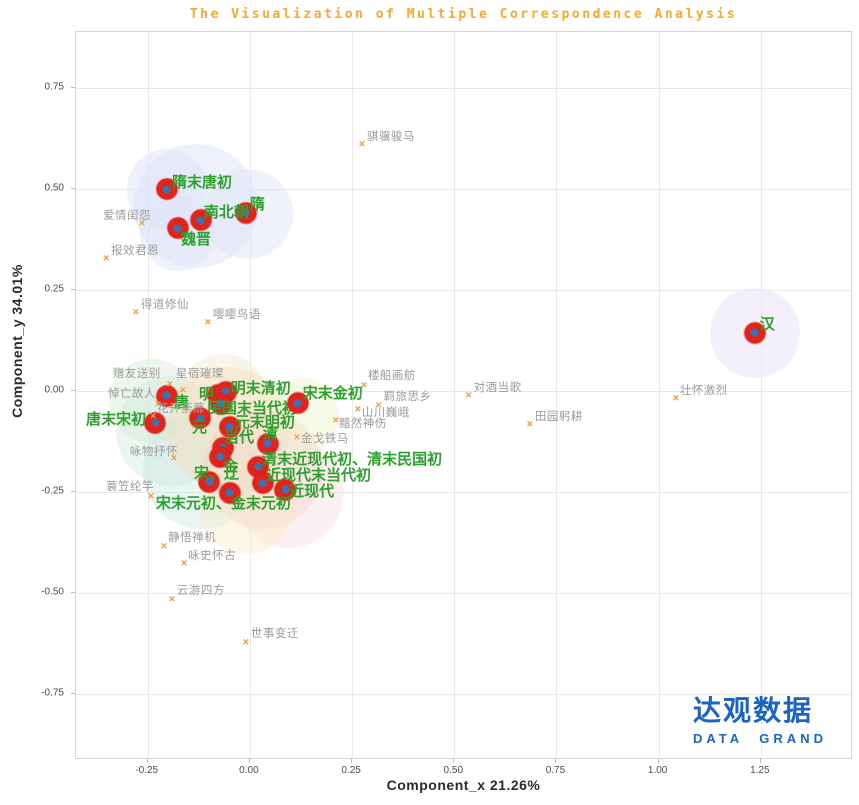 This screenshot has width=859, height=805. I want to click on topic-label: 对酒当歌, so click(497, 387).